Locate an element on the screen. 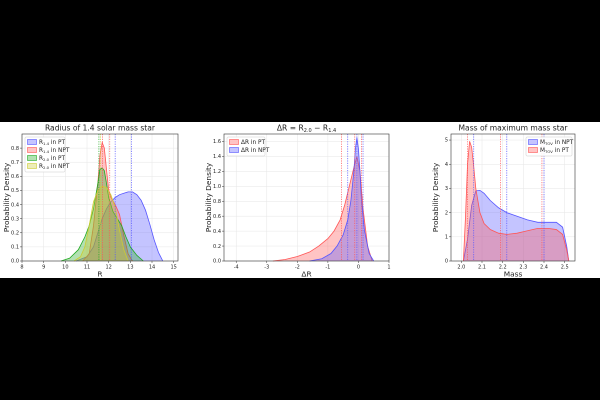 The width and height of the screenshot is (600, 400). legend-label: R1.4 in NPT is located at coordinates (54, 151).